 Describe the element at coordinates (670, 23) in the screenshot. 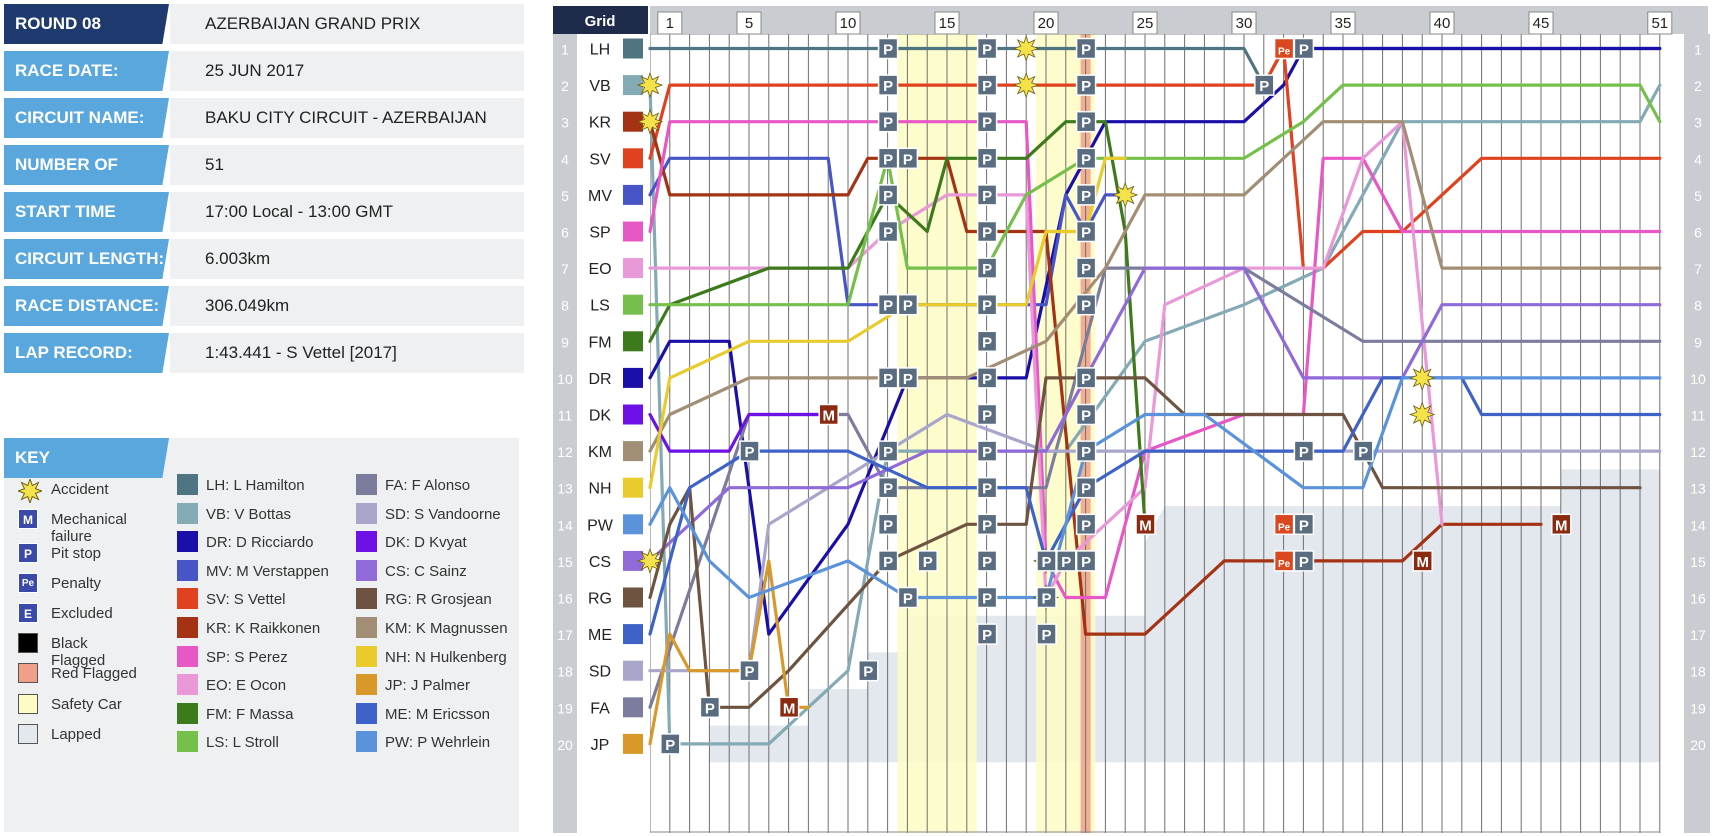

I see `lap-tick-label: 1` at that location.